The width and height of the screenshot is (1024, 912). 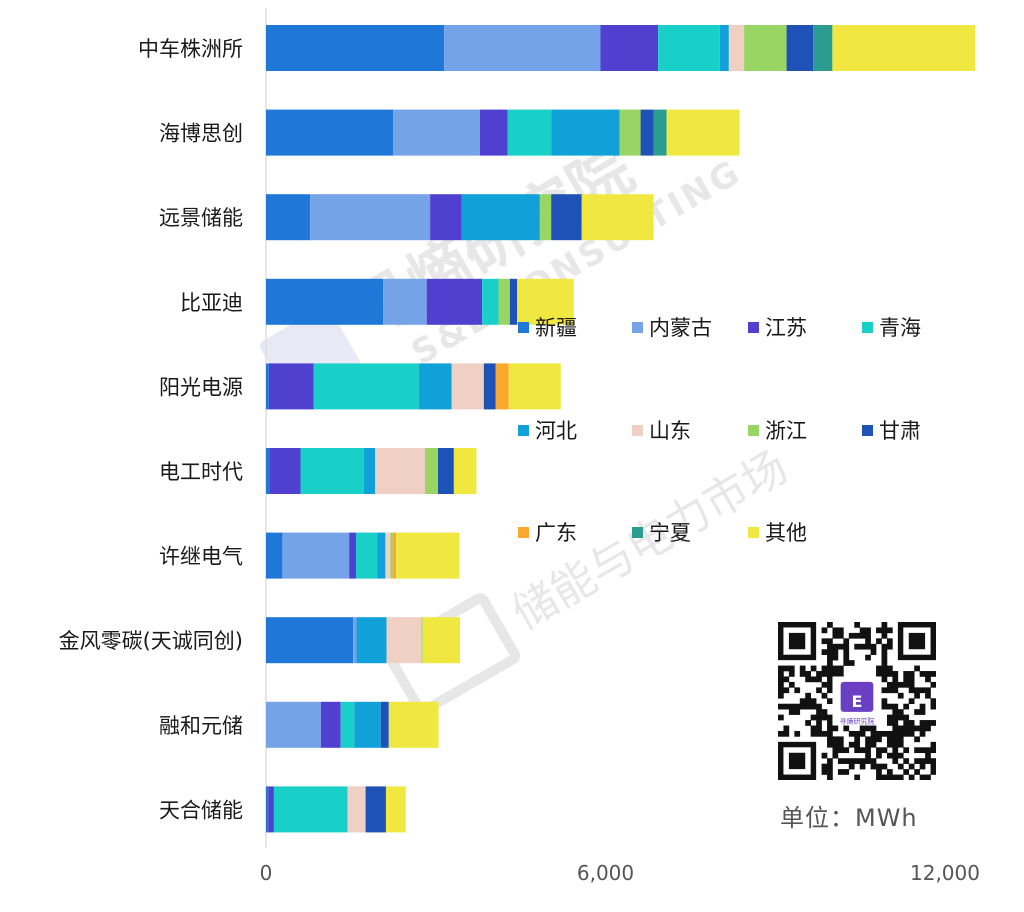 I want to click on legend-label: 内蒙古, so click(x=680, y=328).